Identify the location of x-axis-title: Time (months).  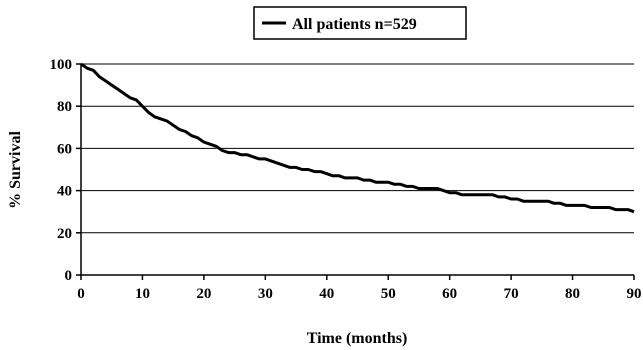
(357, 338).